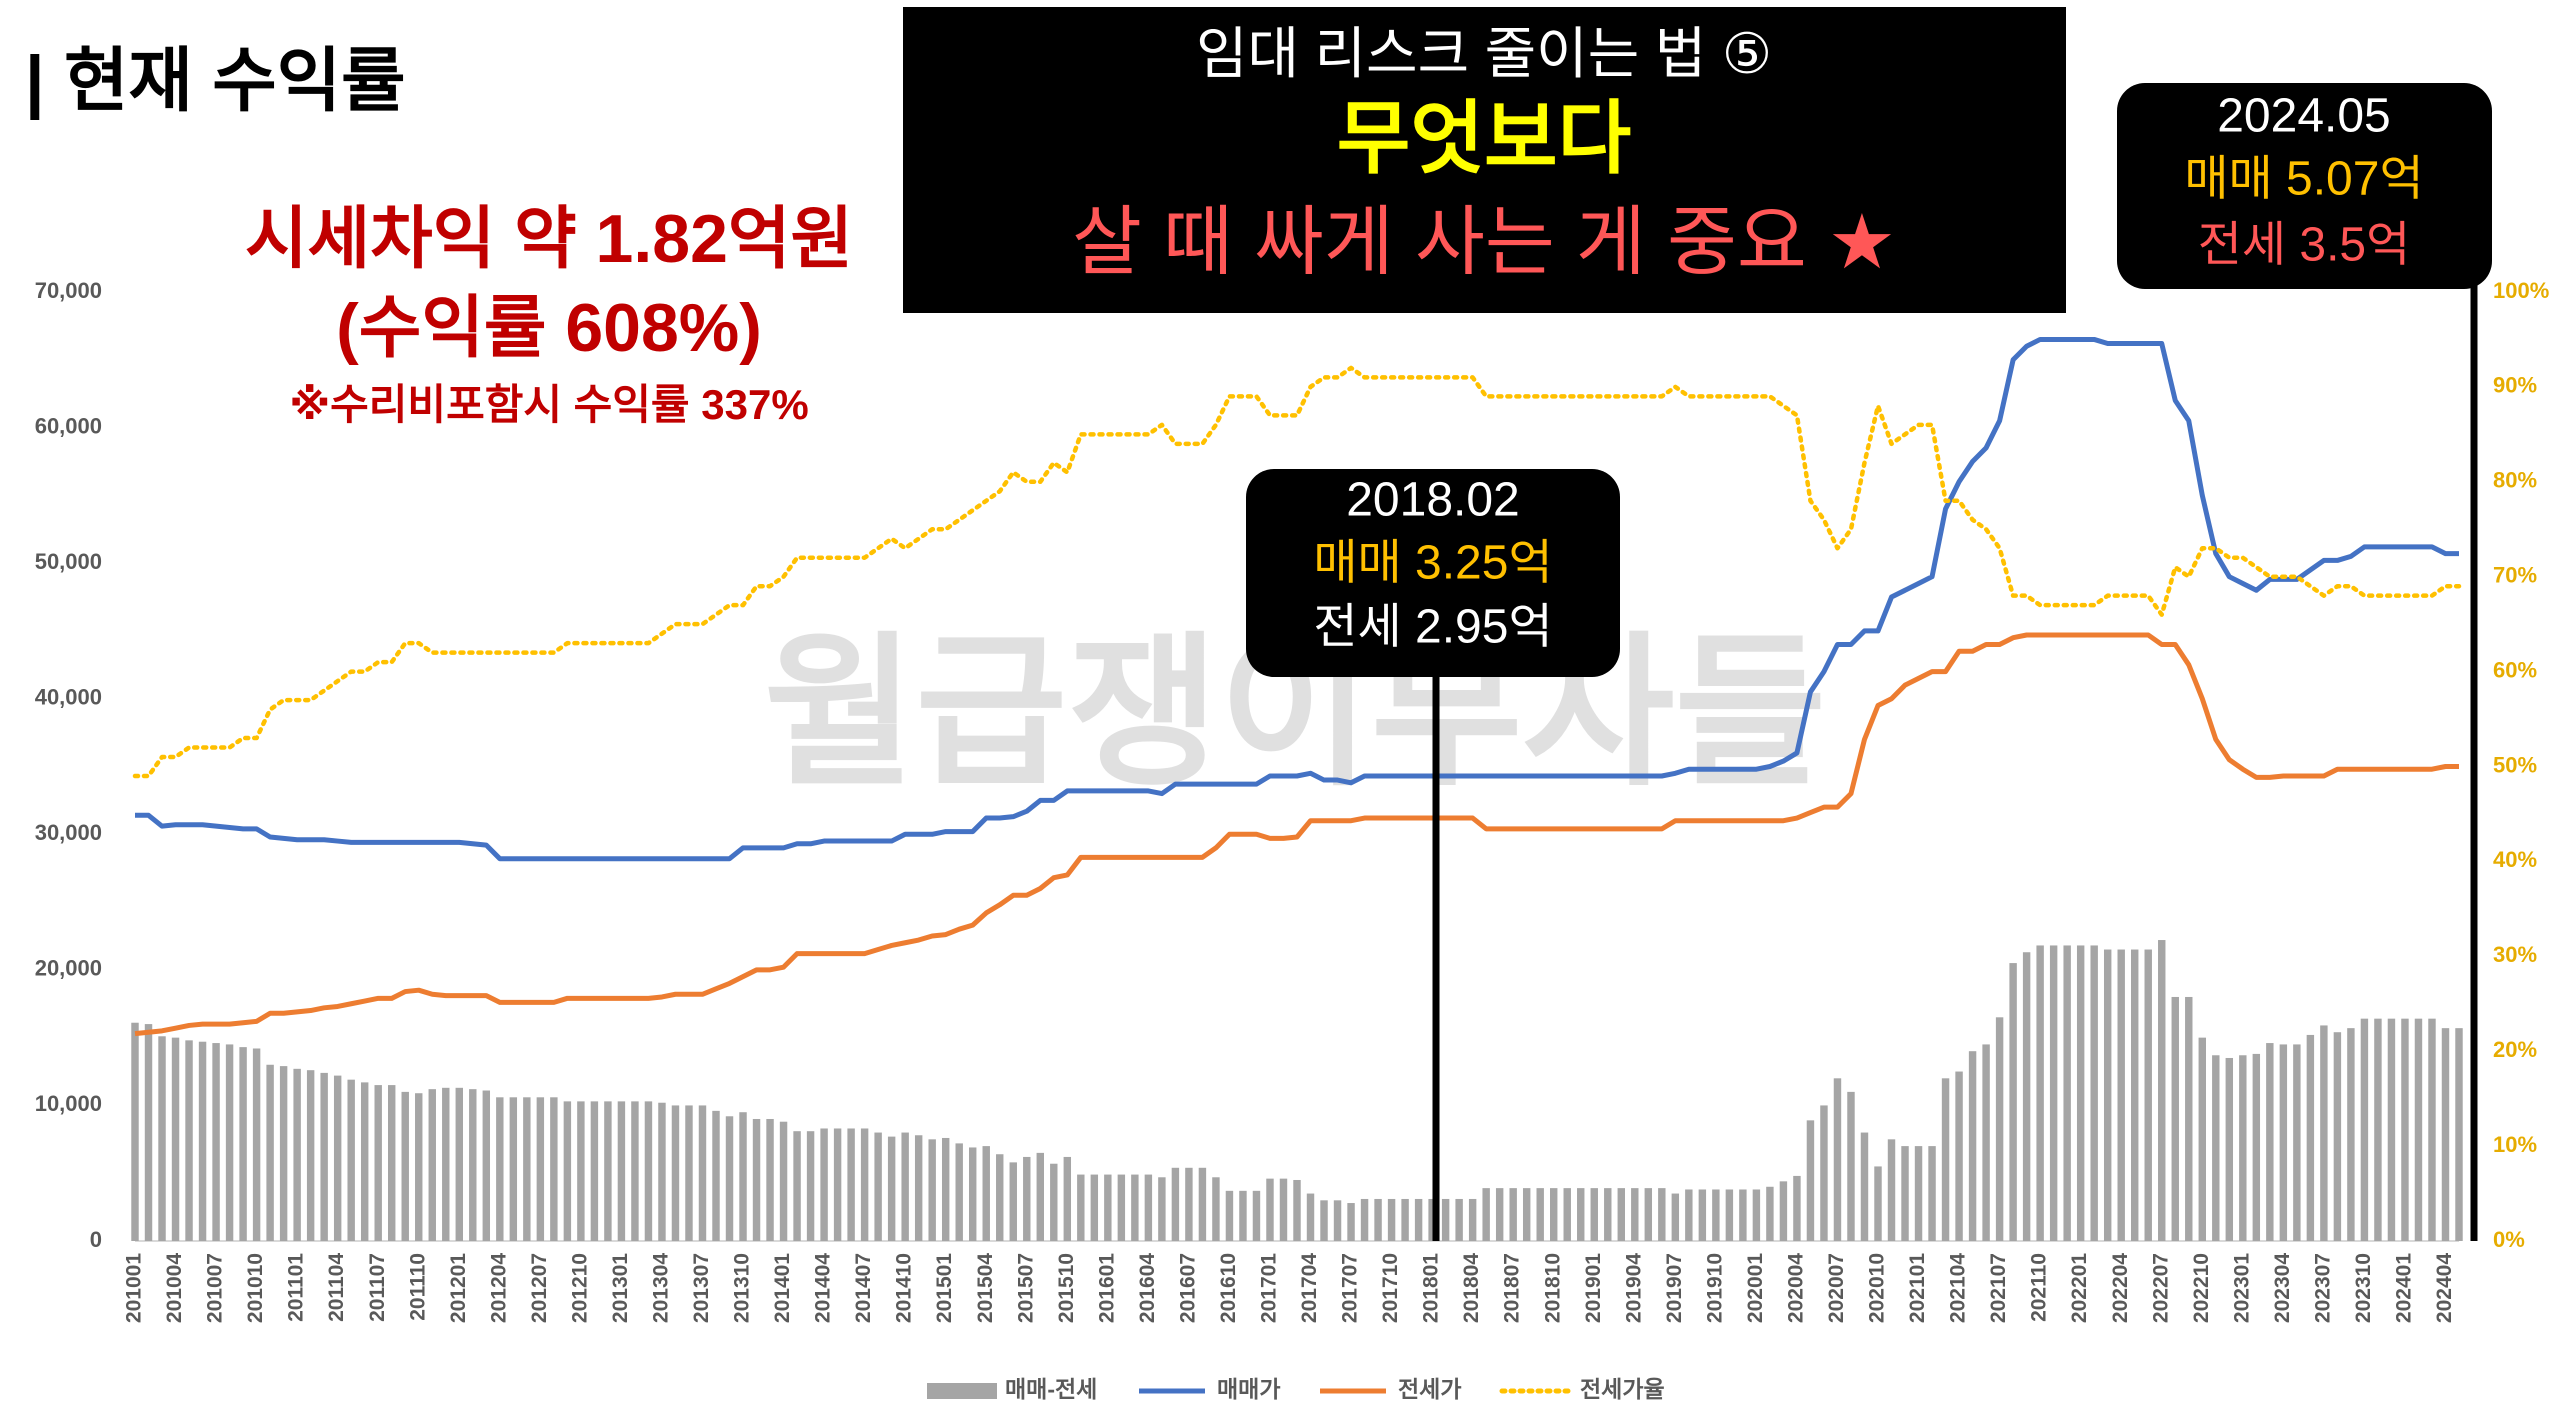 This screenshot has width=2574, height=1428. I want to click on y-tick-label: 60,000, so click(68, 425).